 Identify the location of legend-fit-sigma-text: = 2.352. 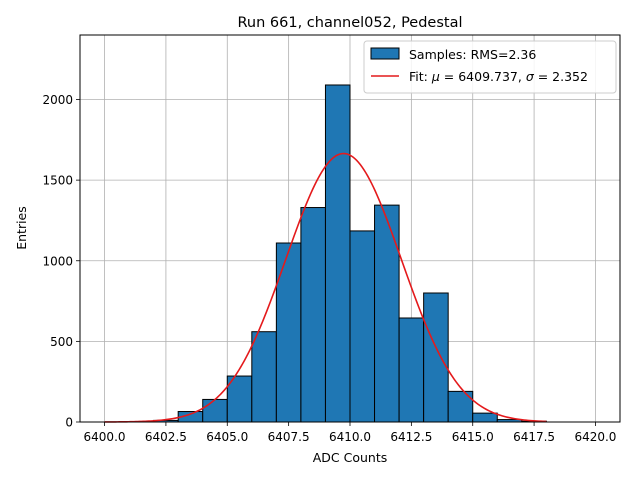
(561, 76).